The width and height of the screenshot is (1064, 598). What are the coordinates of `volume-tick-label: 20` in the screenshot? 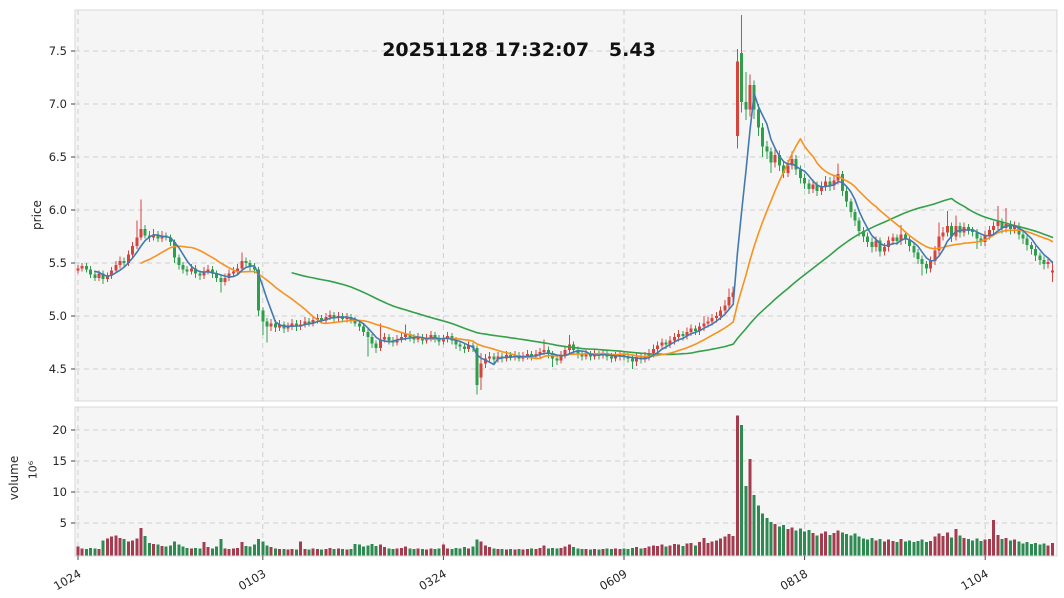 It's located at (59, 430).